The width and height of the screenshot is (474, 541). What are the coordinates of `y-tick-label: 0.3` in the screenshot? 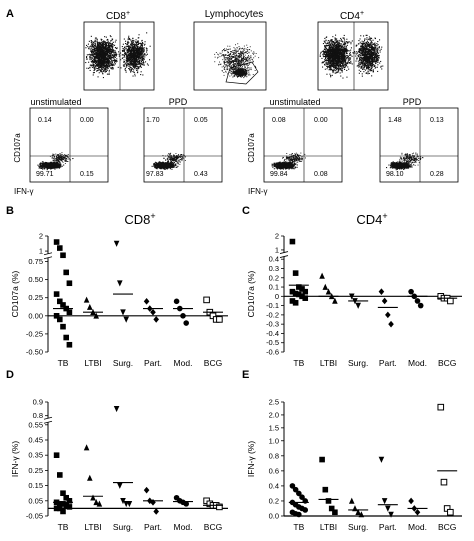 It's located at (274, 268).